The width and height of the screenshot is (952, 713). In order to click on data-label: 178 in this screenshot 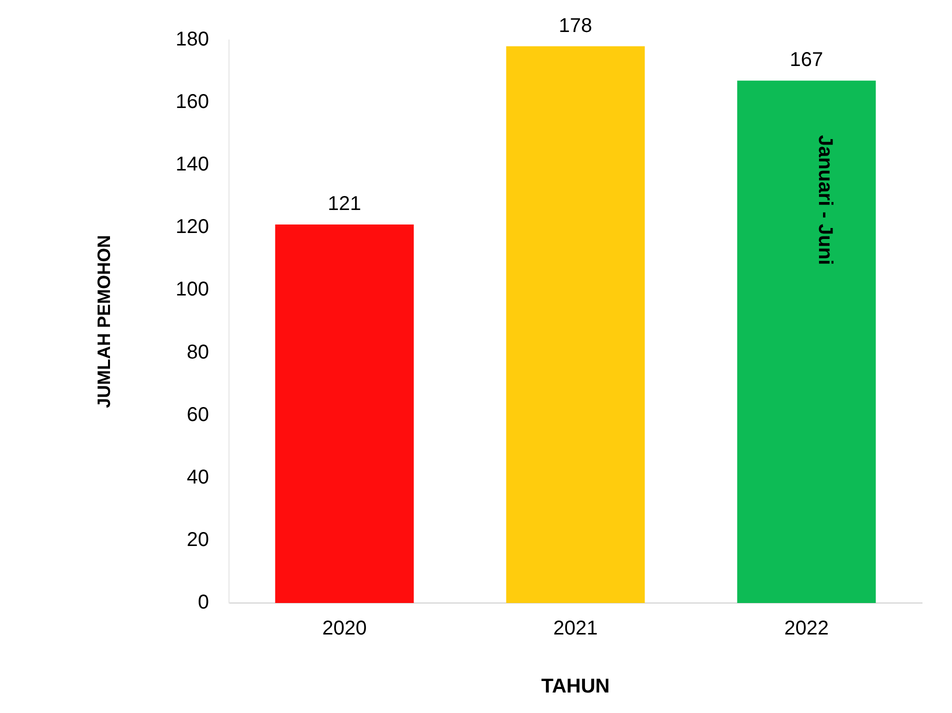, I will do `click(575, 25)`.